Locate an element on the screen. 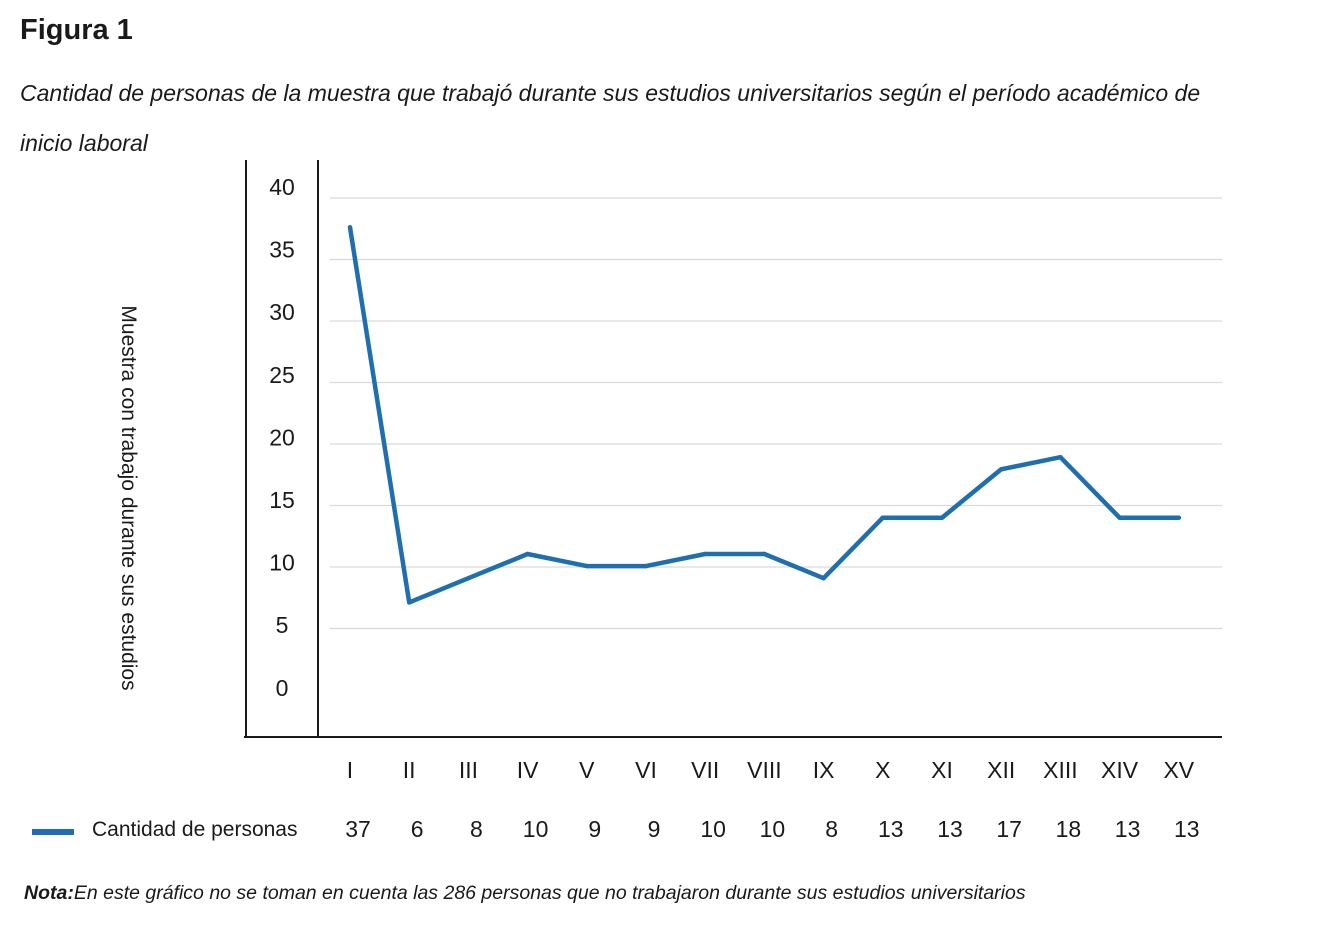 The height and width of the screenshot is (938, 1324). y-tick-label: 0 is located at coordinates (282, 688).